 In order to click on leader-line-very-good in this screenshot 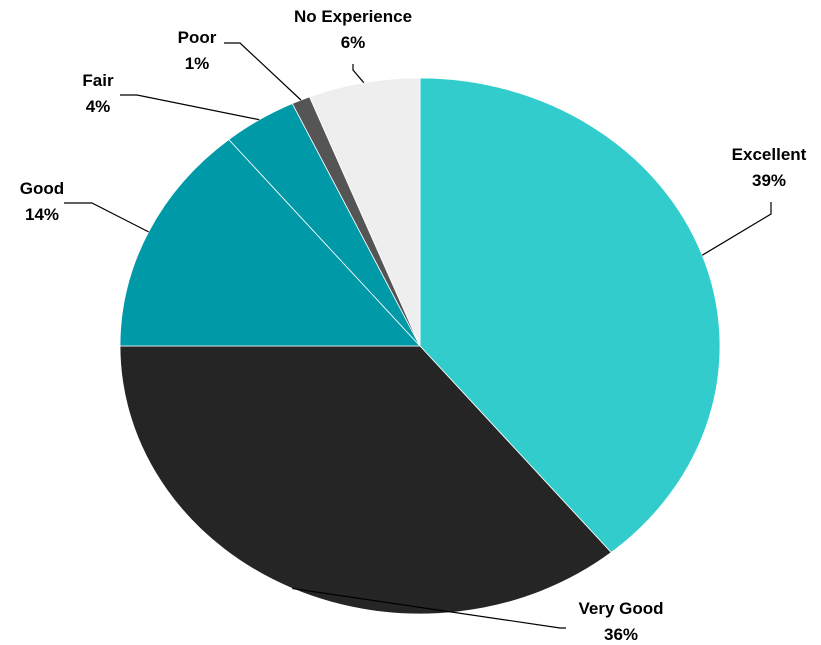, I will do `click(429, 608)`.